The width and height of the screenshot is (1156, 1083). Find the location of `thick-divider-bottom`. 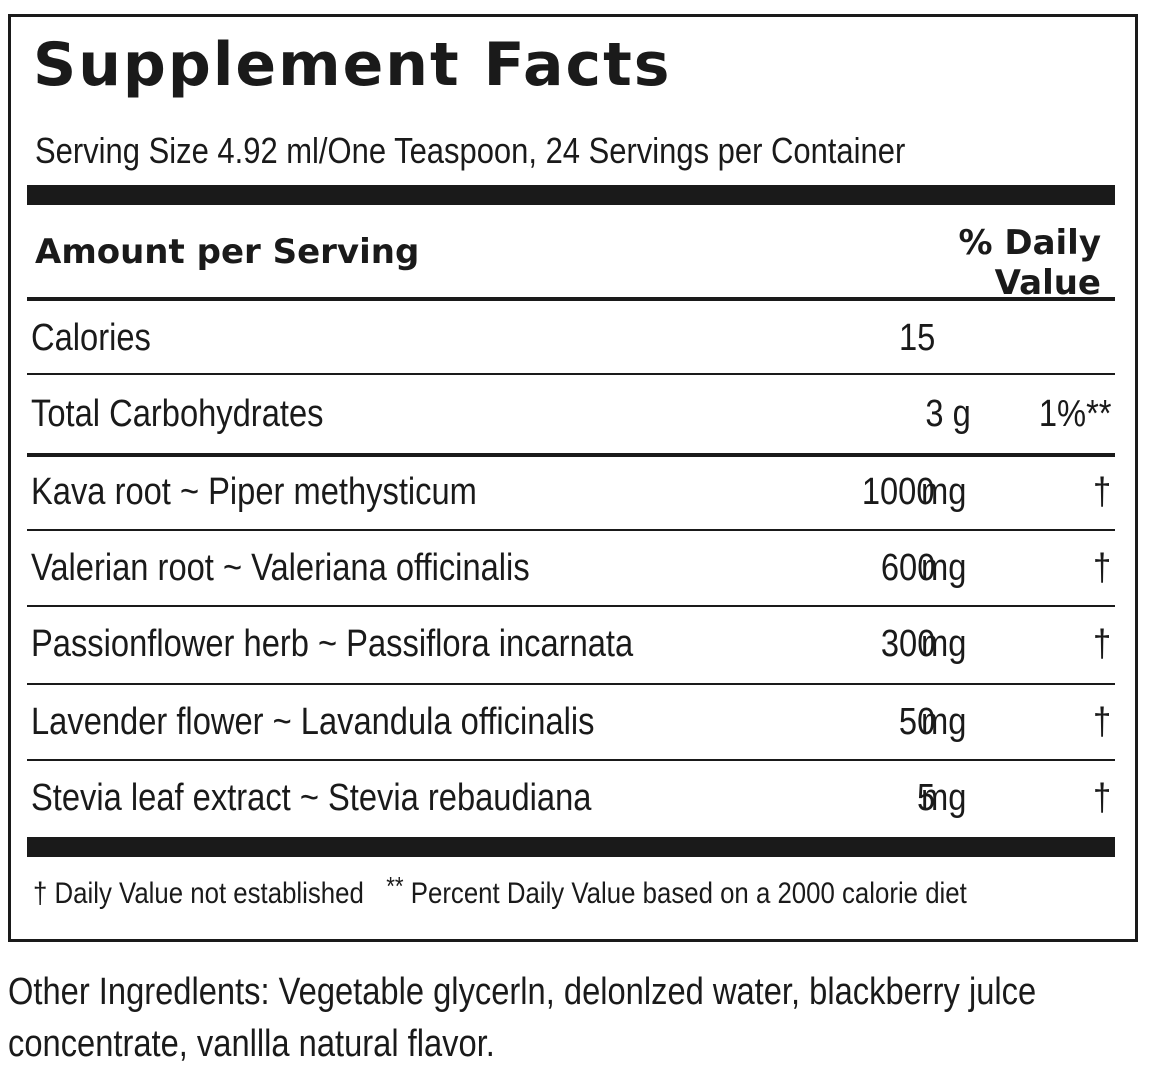

thick-divider-bottom is located at coordinates (571, 847).